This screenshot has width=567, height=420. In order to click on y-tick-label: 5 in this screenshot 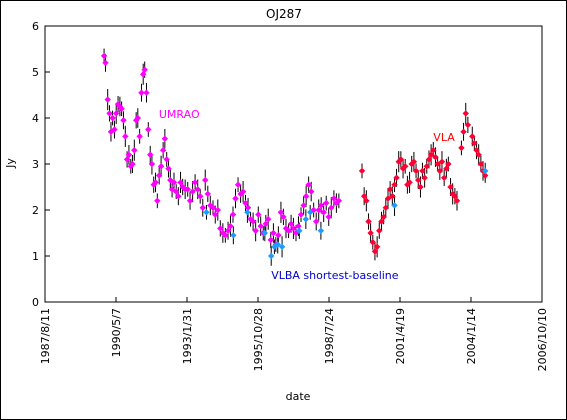, I will do `click(35, 72)`.